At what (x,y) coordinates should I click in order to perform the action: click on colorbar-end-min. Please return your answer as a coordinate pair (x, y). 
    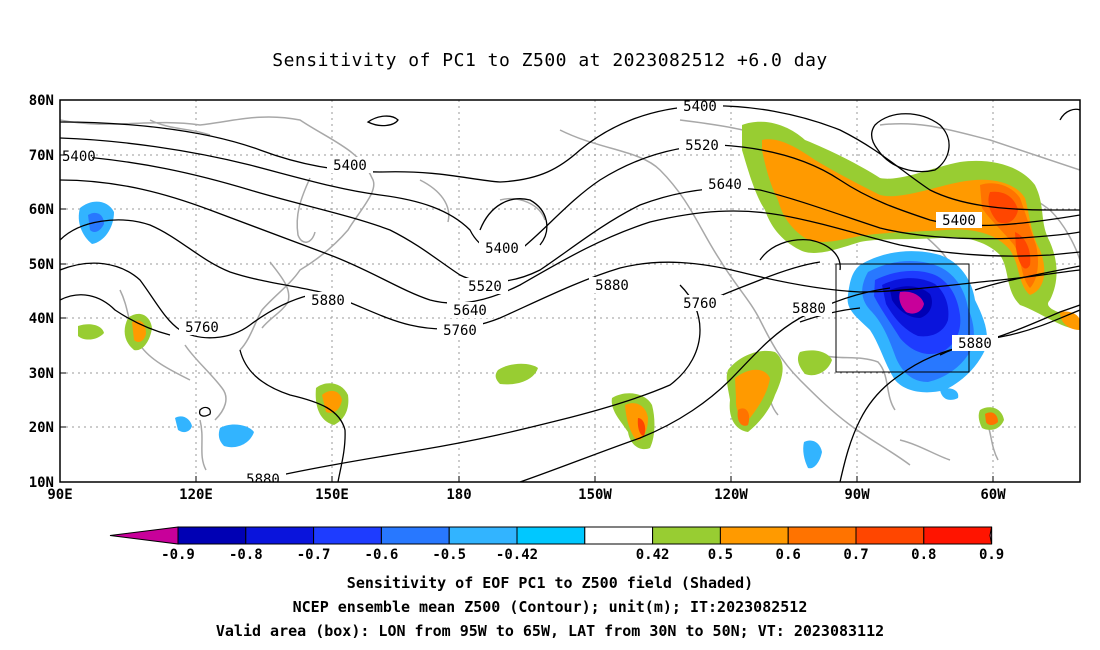
    Looking at the image, I should click on (144, 535).